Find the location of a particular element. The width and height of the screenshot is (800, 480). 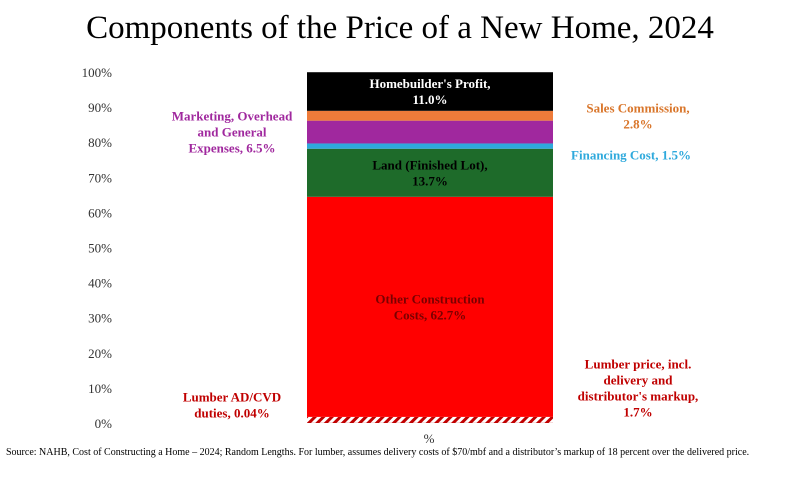

y-tick-label: 40% is located at coordinates (100, 283).